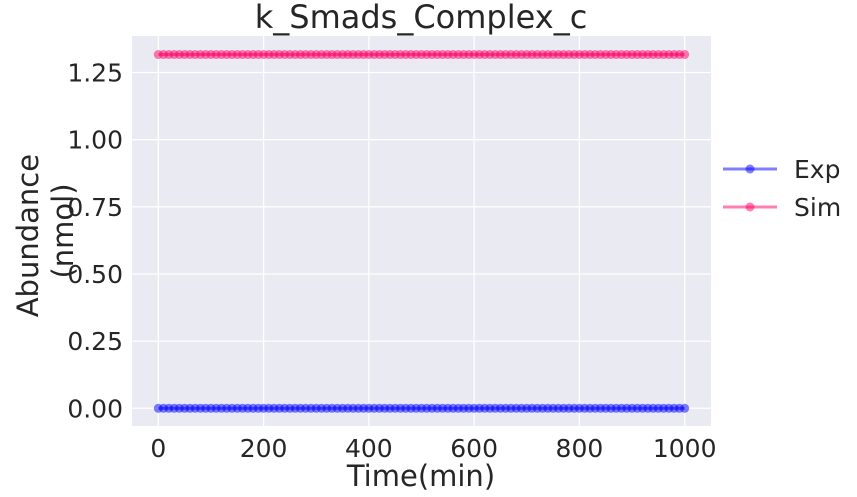  I want to click on y-tick-label: 1.25, so click(95, 73).